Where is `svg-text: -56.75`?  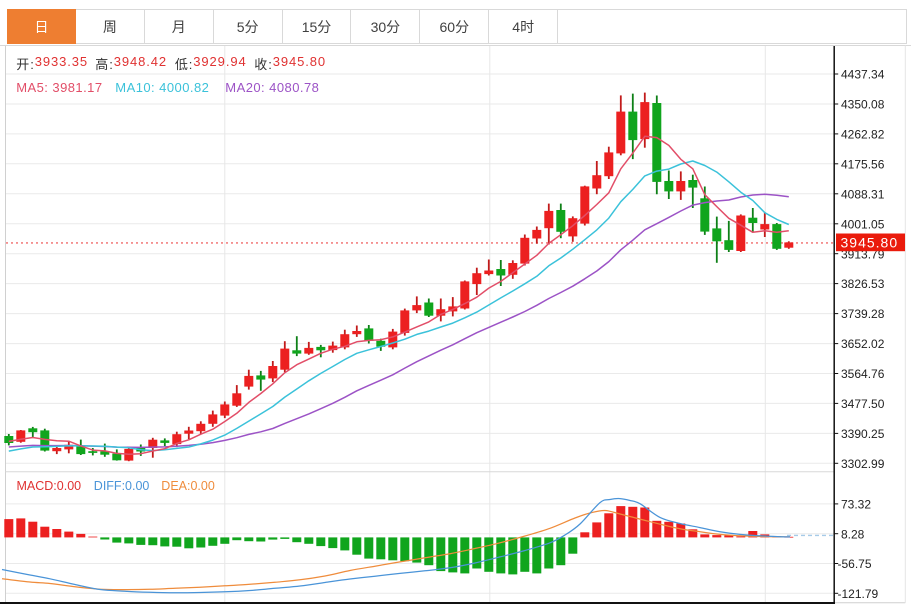
svg-text: -56.75 is located at coordinates (855, 564).